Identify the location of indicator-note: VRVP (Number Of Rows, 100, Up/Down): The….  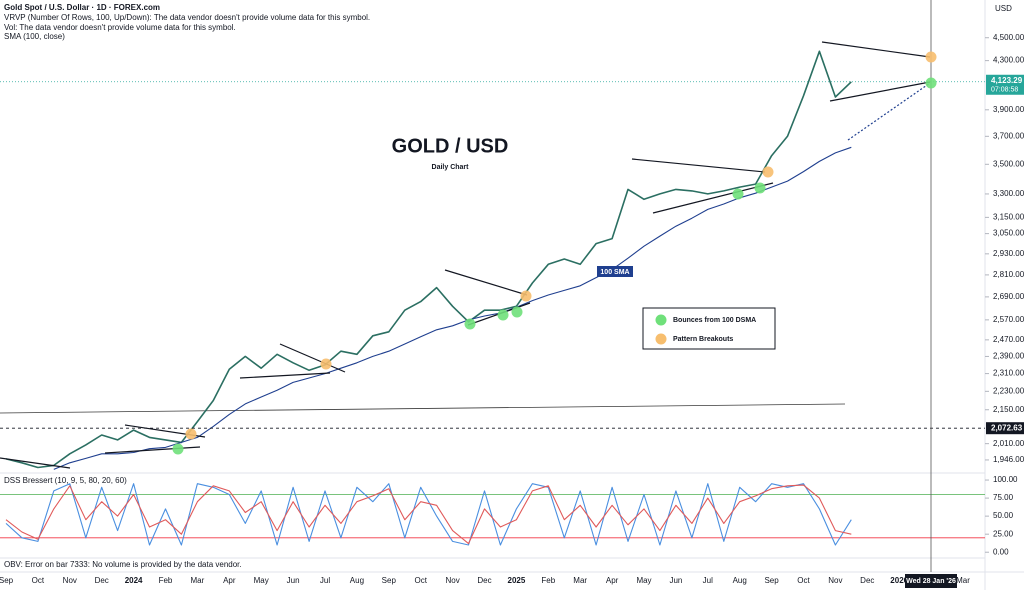
(187, 17).